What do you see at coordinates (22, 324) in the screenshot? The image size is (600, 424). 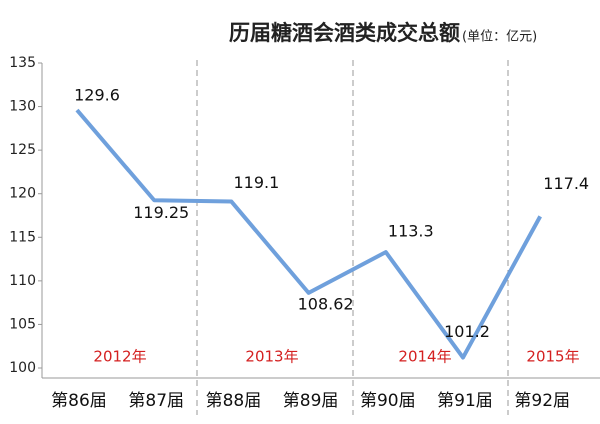 I see `y-tick-label: 105` at bounding box center [22, 324].